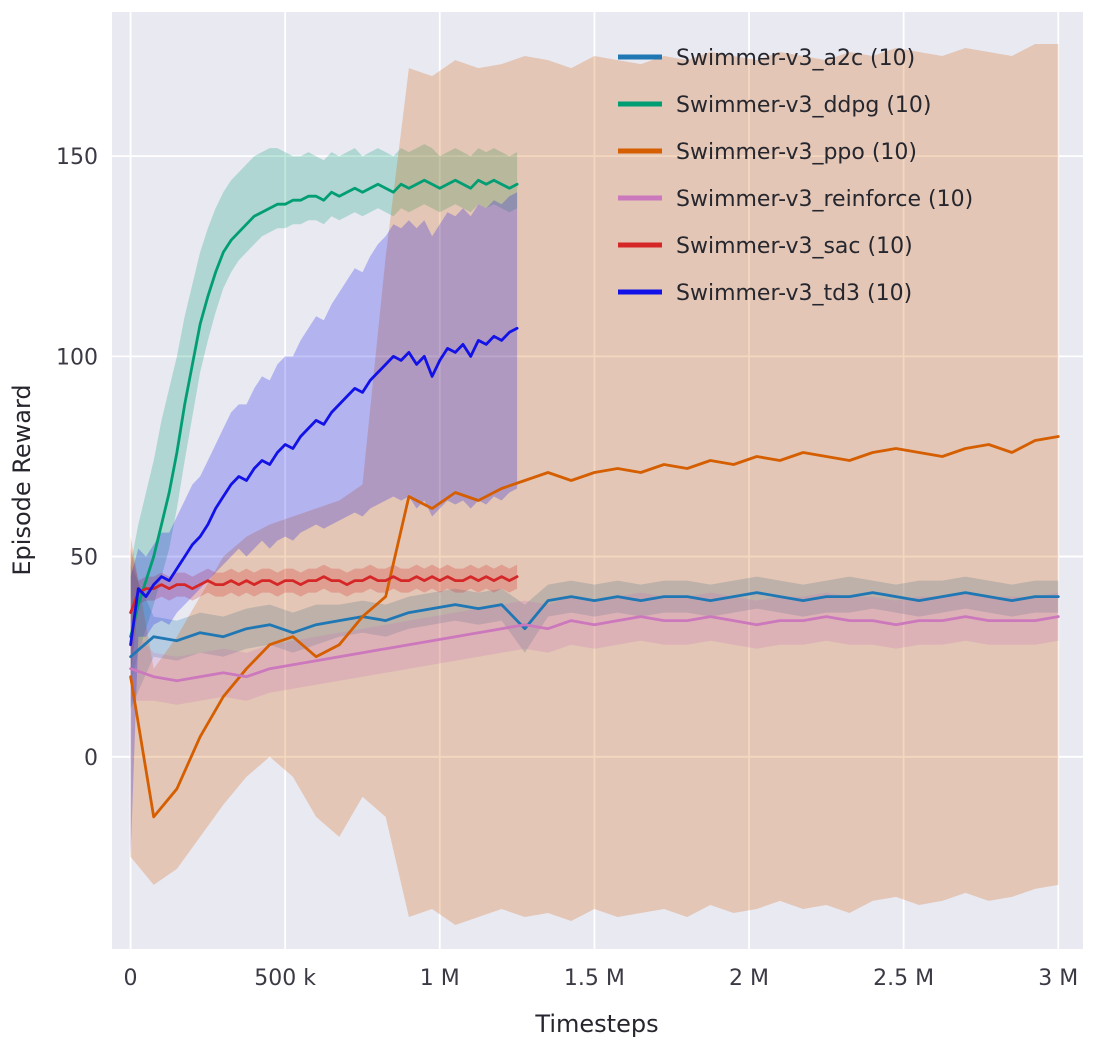 This screenshot has width=1099, height=1049. What do you see at coordinates (91, 758) in the screenshot?
I see `y-tick-label: 0` at bounding box center [91, 758].